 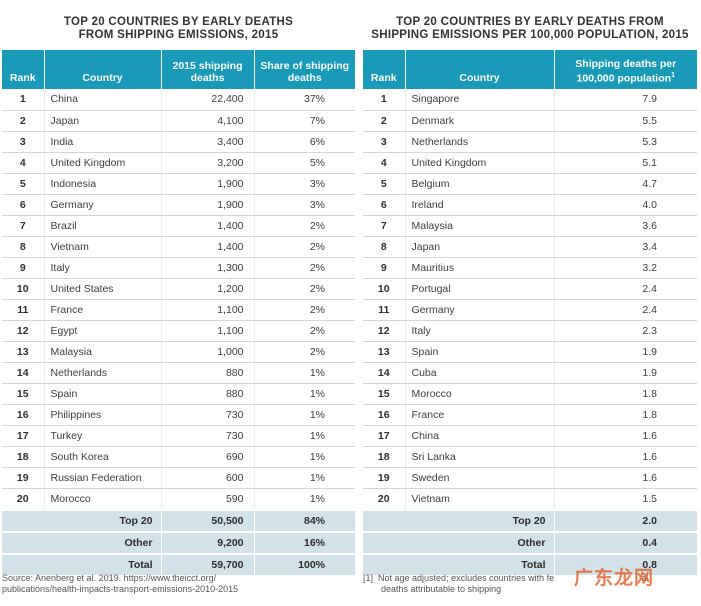 What do you see at coordinates (208, 100) in the screenshot?
I see `deaths-cell: 22,400` at bounding box center [208, 100].